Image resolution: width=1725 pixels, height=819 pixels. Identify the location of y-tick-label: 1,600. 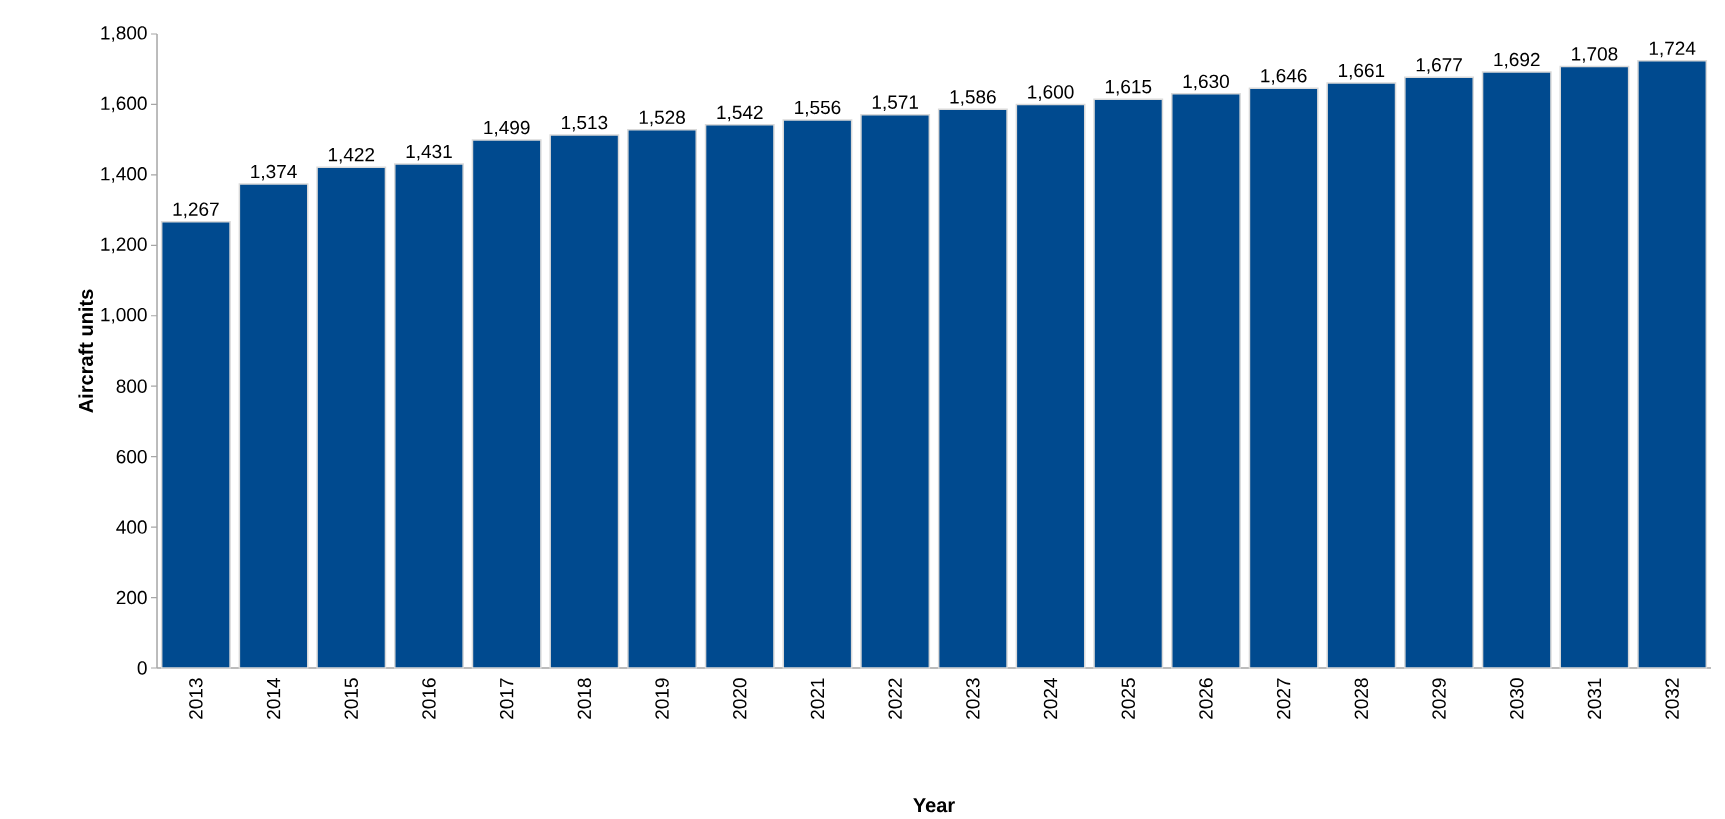
(124, 104).